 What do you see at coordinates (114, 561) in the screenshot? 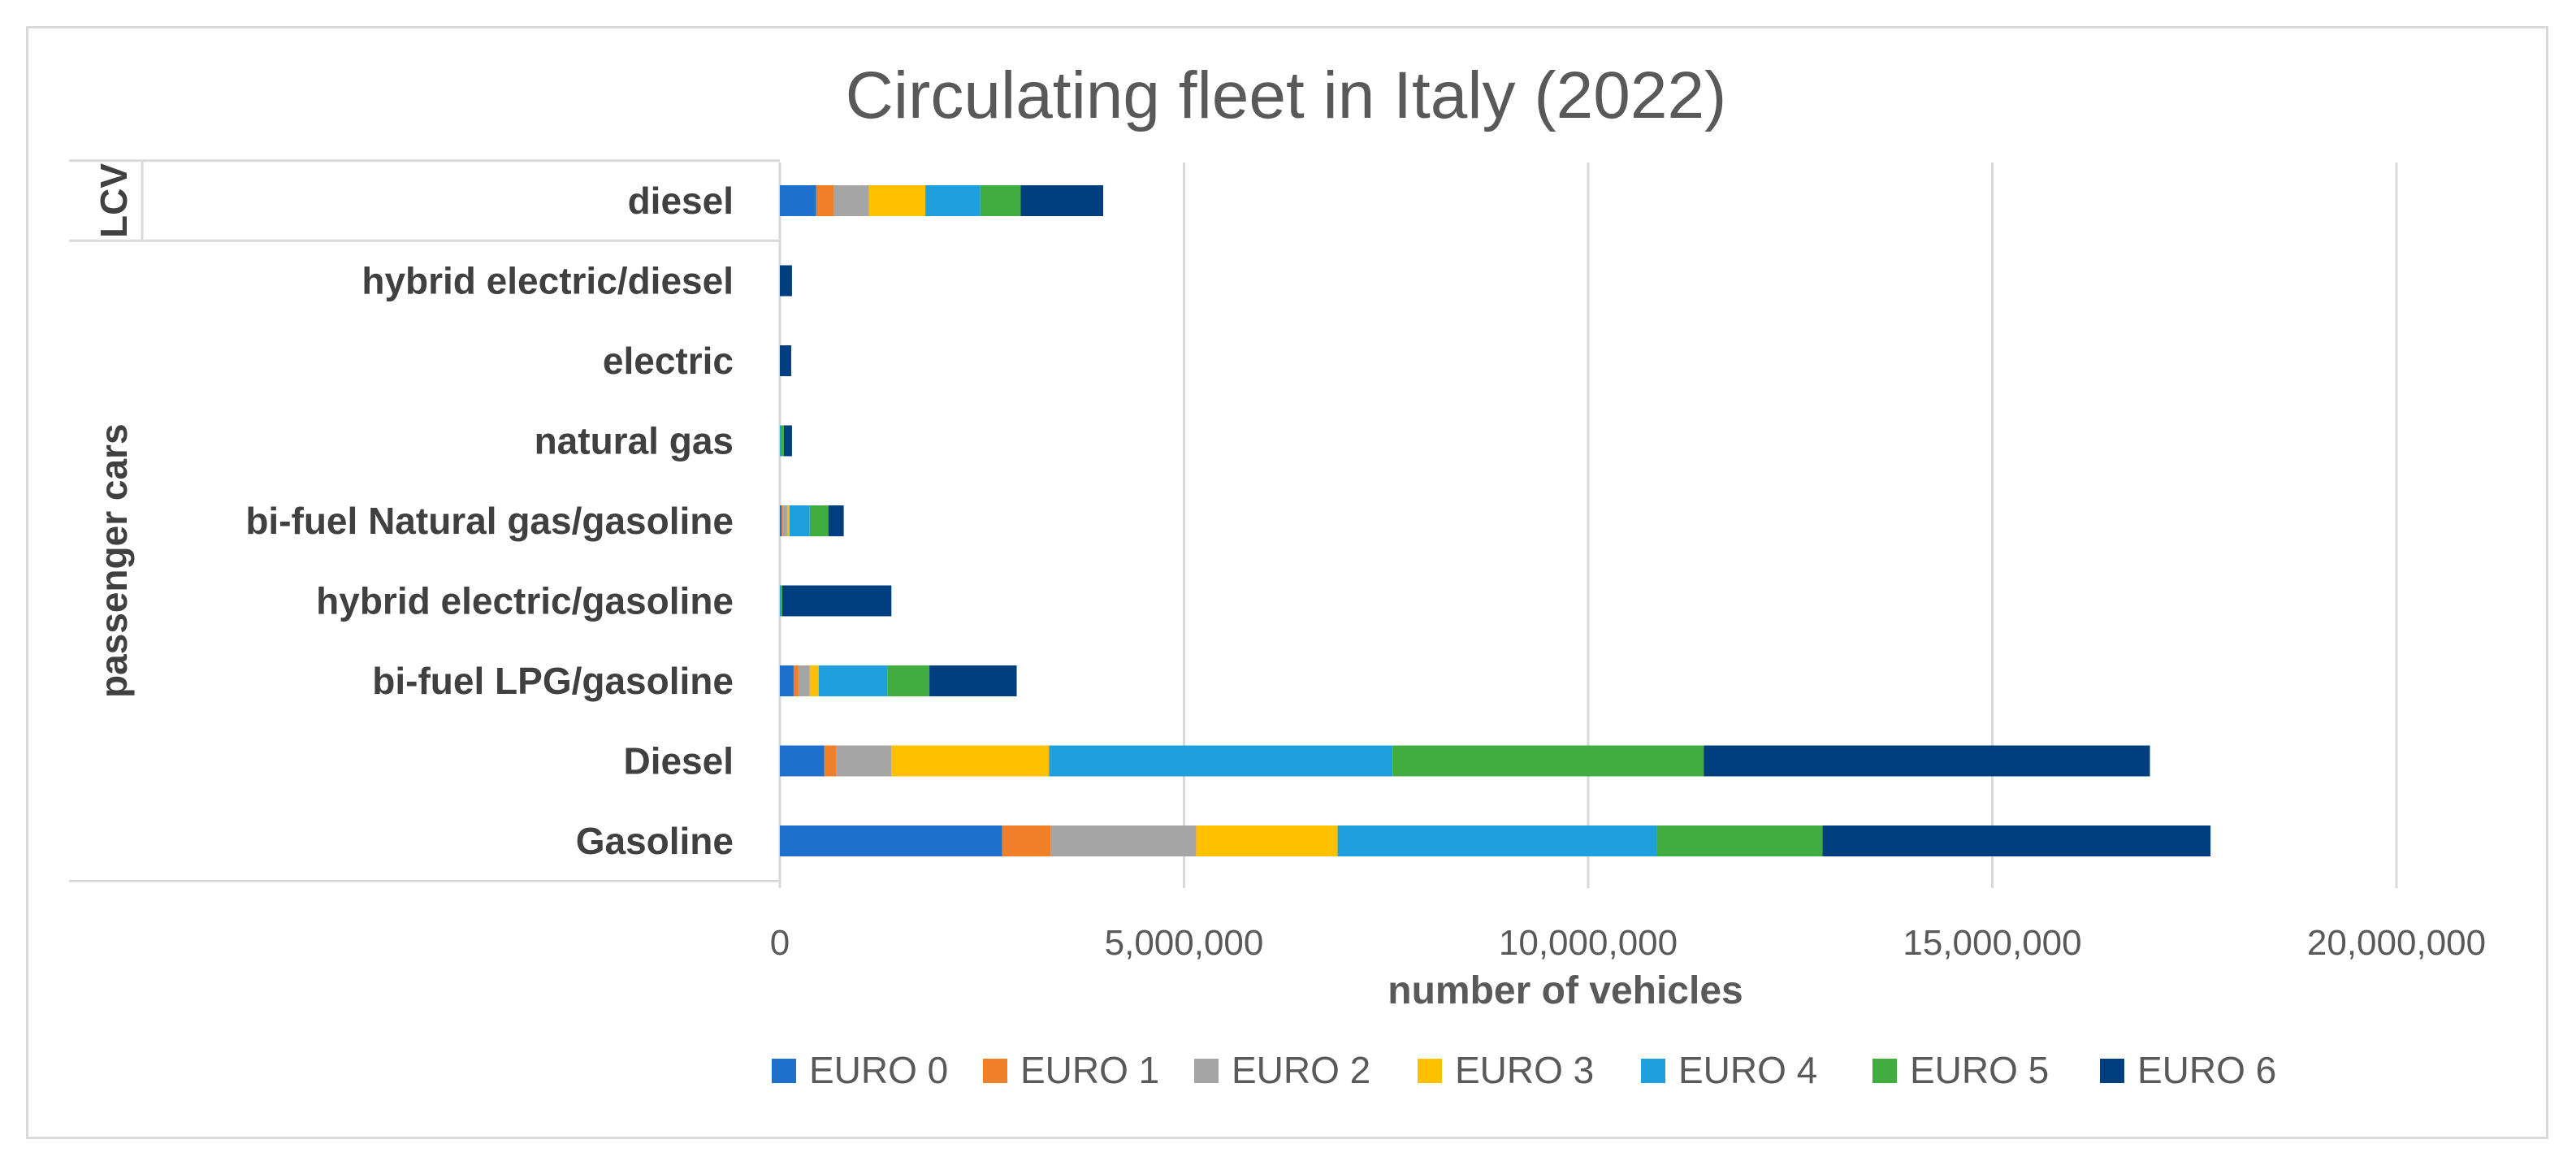
I see `group-label: passenger cars` at bounding box center [114, 561].